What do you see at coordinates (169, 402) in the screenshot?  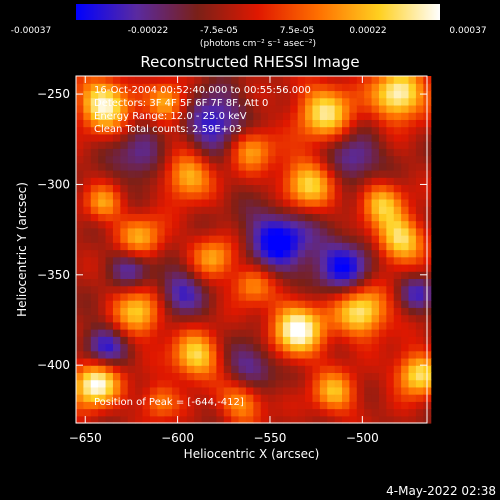 I see `peak-position-label: Position of Peak = [-644,-412]` at bounding box center [169, 402].